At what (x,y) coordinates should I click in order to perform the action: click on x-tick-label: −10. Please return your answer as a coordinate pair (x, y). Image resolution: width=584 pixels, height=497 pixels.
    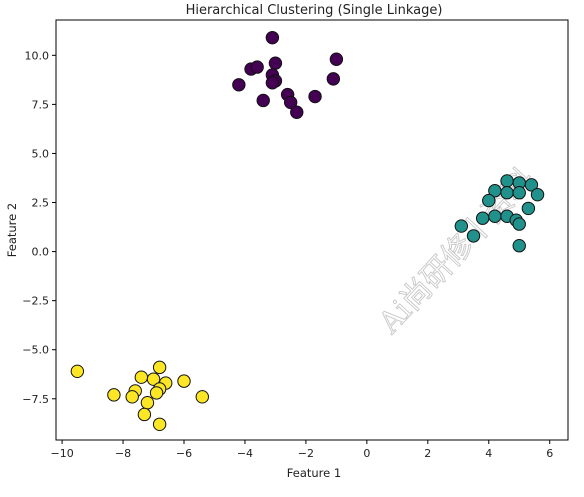
    Looking at the image, I should click on (61, 453).